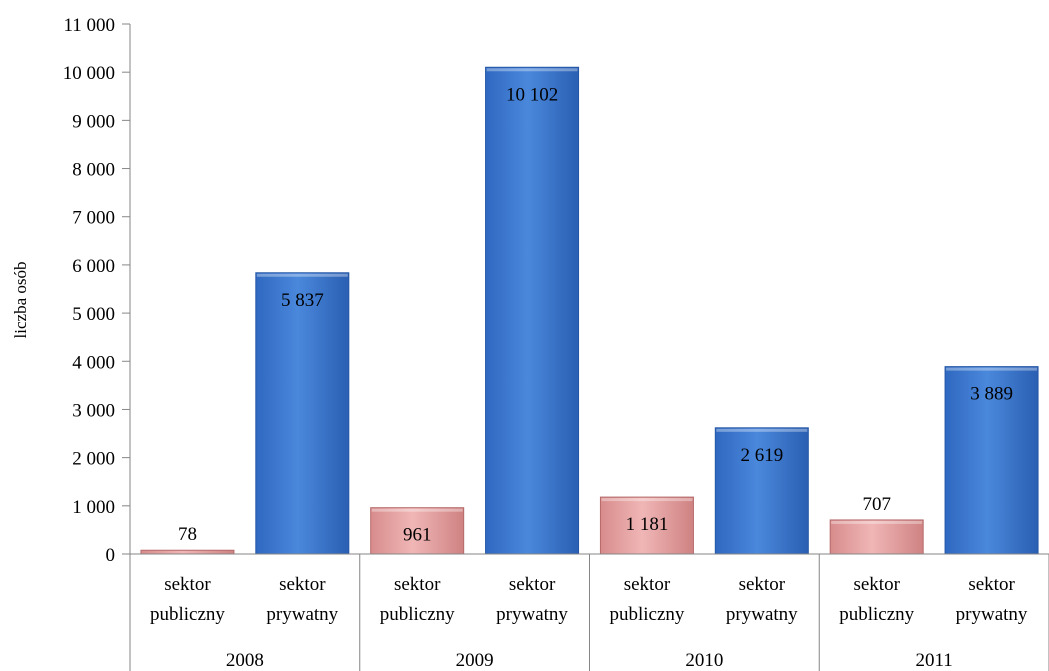 Image resolution: width=1049 pixels, height=671 pixels. Describe the element at coordinates (302, 300) in the screenshot. I see `data-label: 5 837` at that location.